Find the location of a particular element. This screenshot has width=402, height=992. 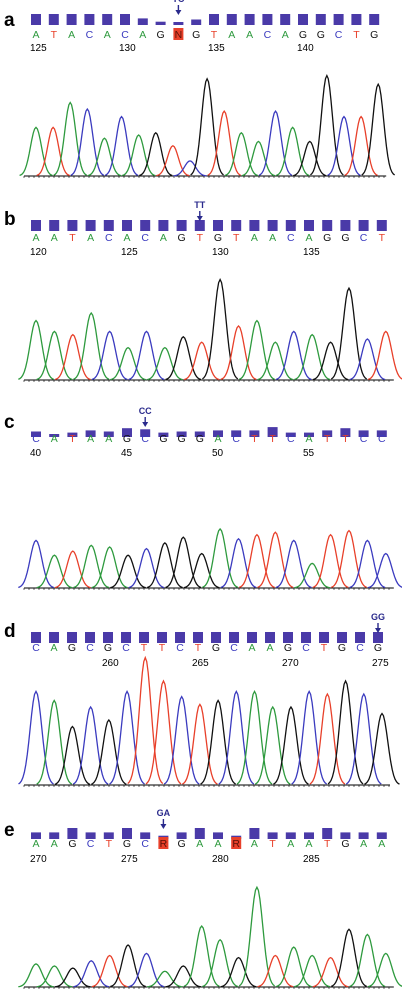

base-call: R is located at coordinates (236, 844).